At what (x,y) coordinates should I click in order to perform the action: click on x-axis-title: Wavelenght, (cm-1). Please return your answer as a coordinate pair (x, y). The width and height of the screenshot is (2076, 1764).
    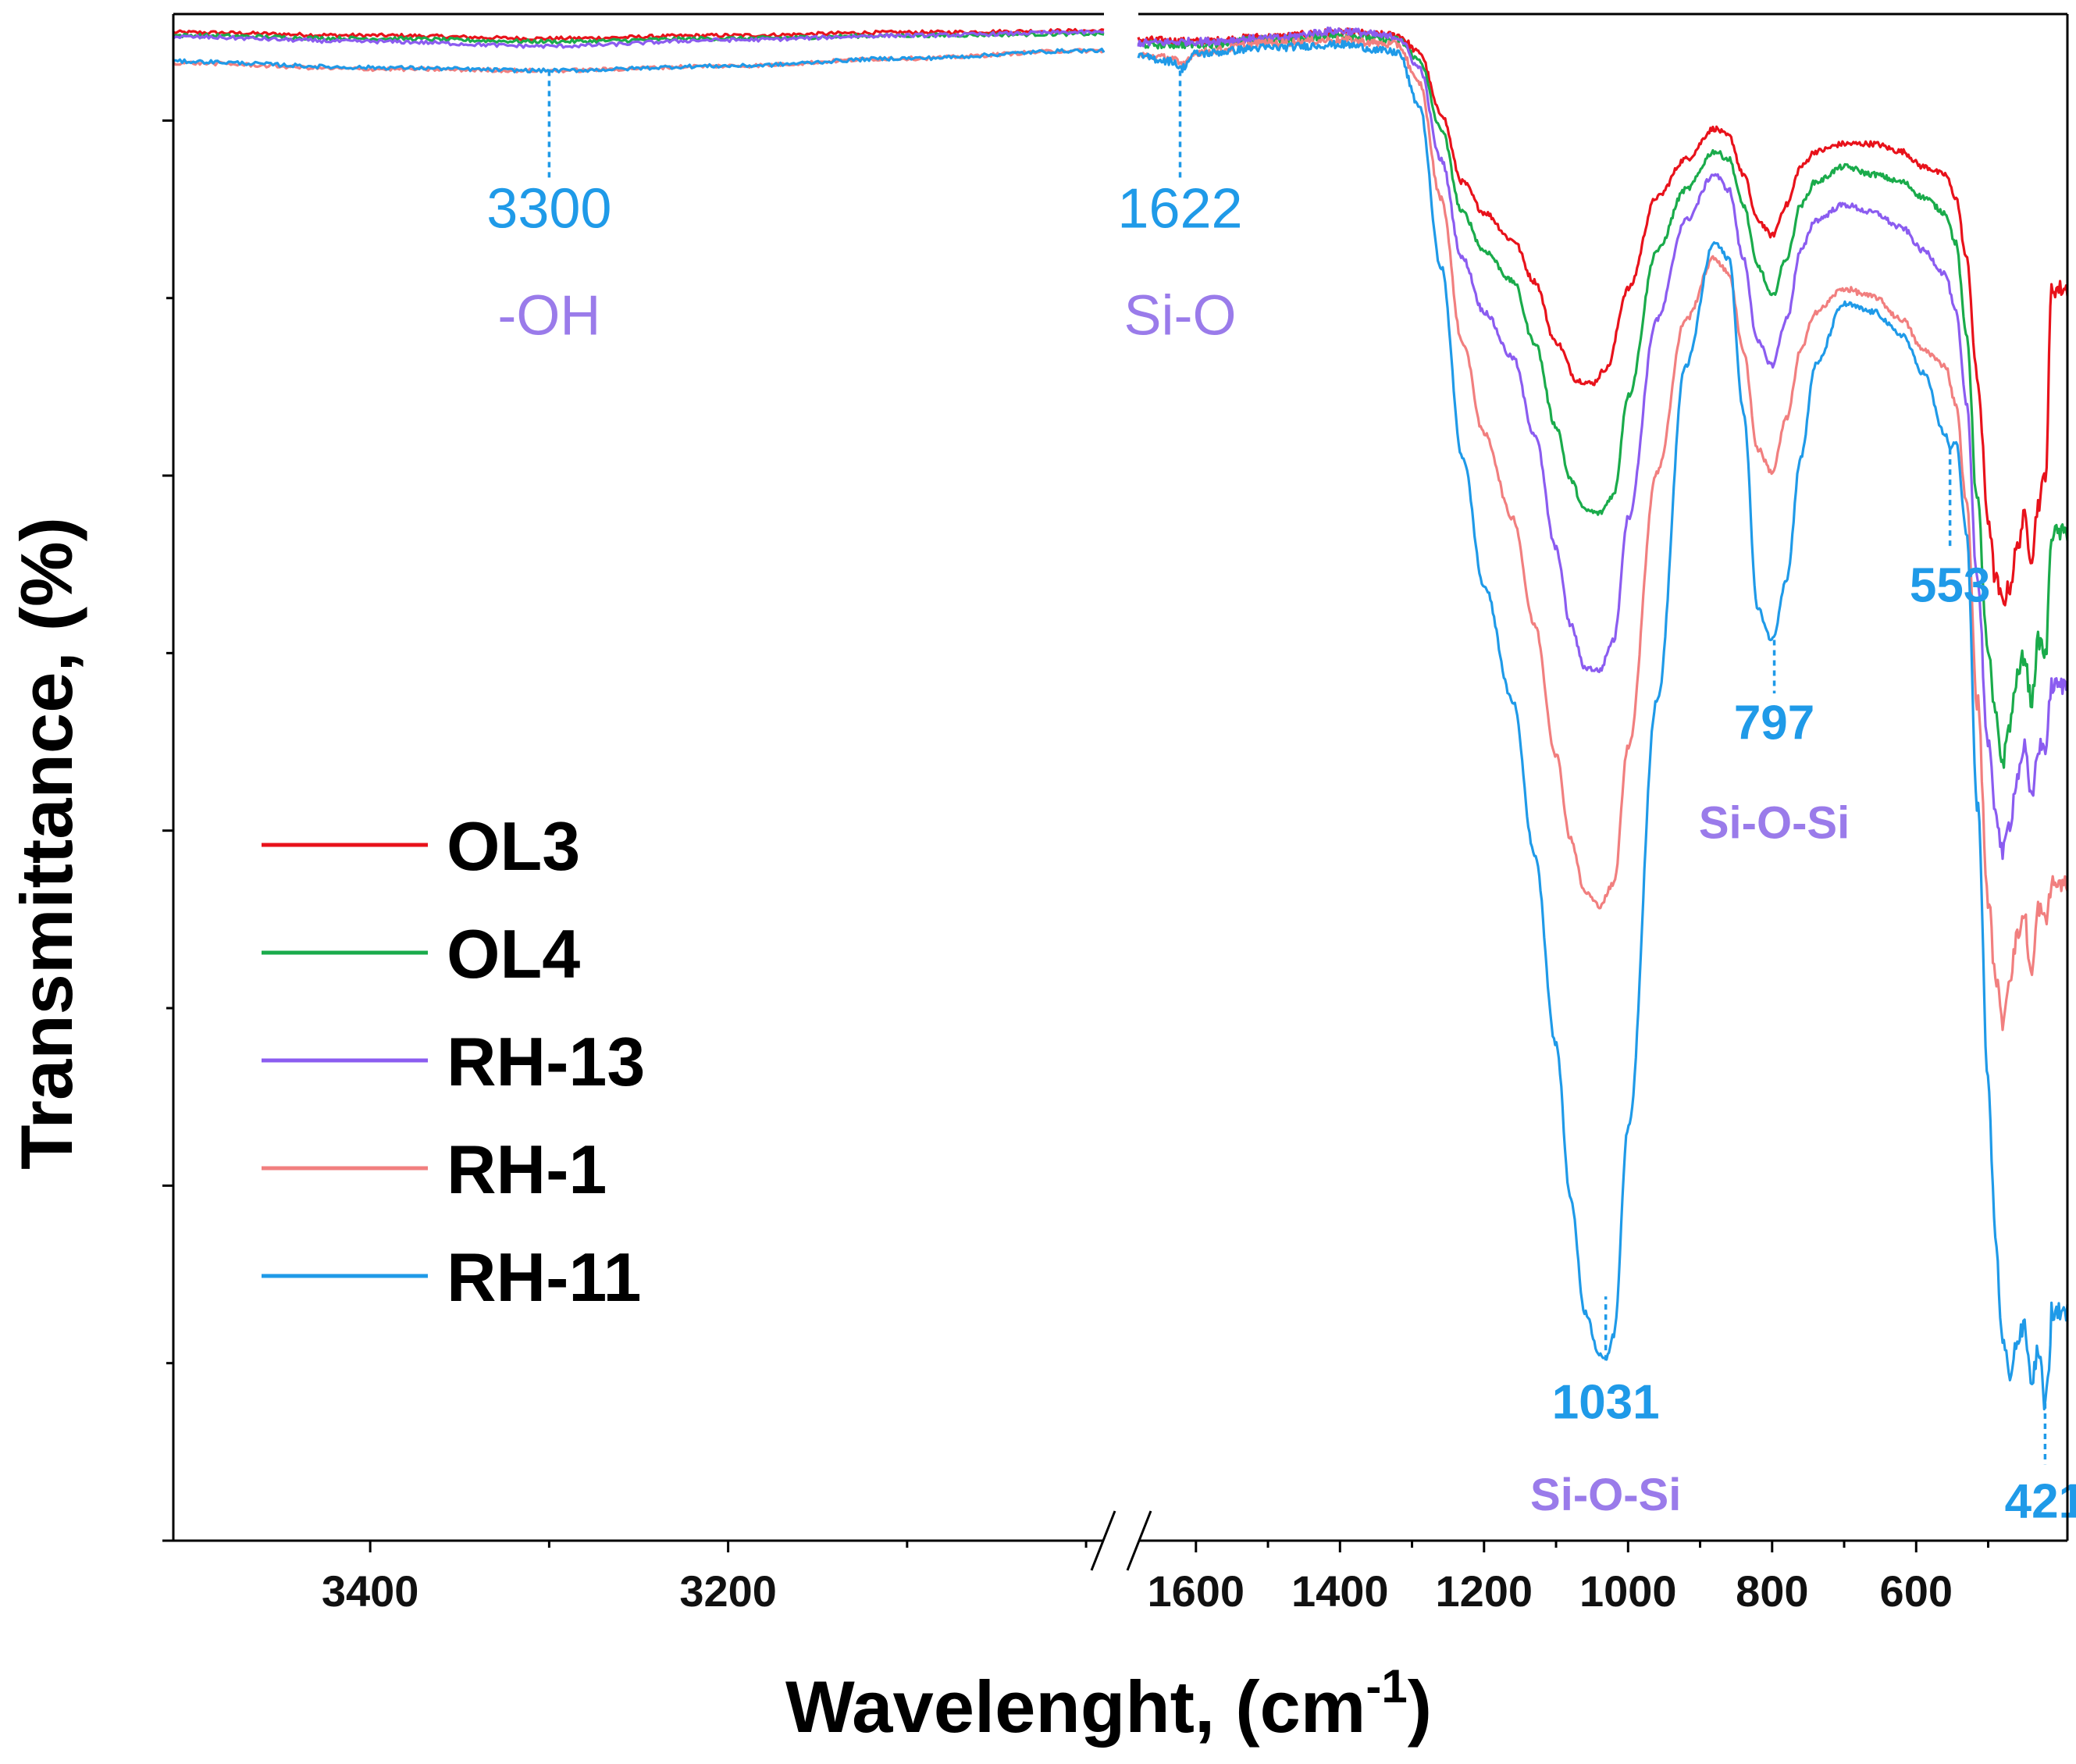
    Looking at the image, I should click on (1108, 1704).